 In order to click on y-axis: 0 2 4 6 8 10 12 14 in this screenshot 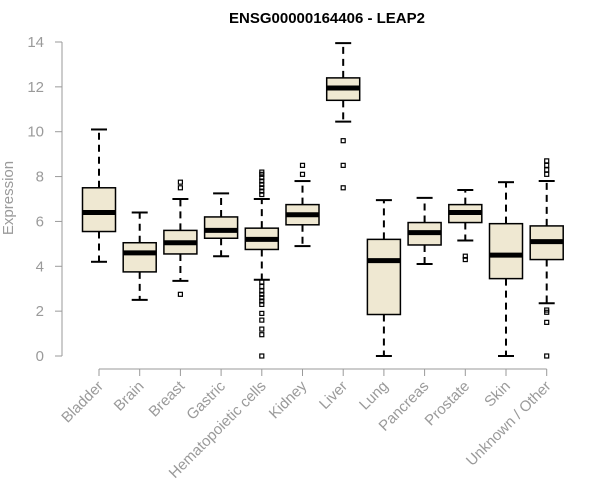, I will do `click(45, 199)`.